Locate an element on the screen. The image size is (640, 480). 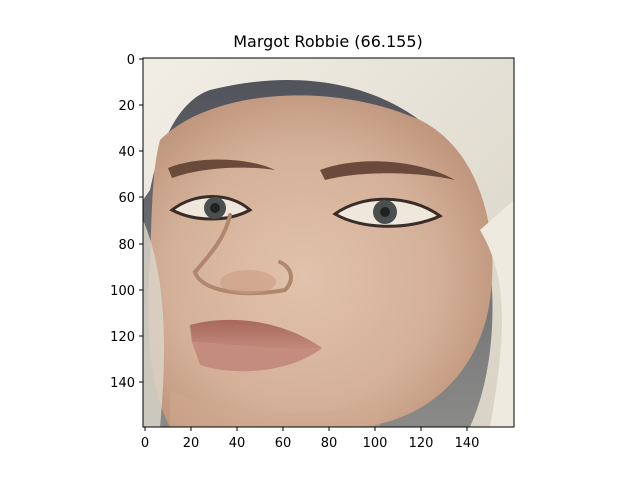
right-eyebrow is located at coordinates (387, 170).